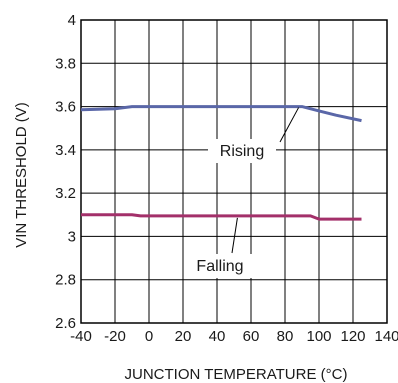  Describe the element at coordinates (234, 235) in the screenshot. I see `annotation-leader-falling` at that location.